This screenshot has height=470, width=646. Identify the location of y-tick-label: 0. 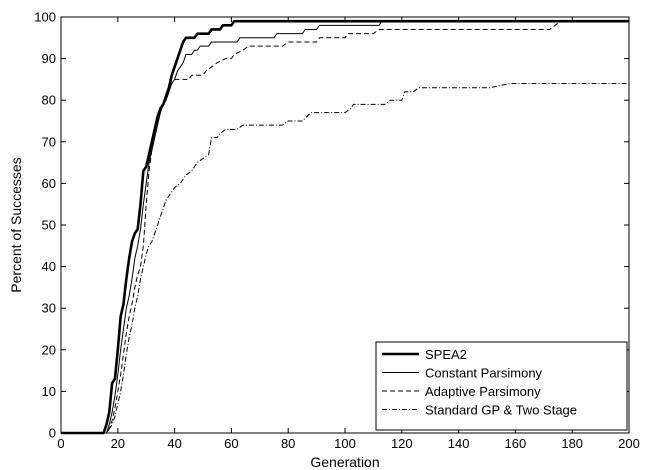
(52, 433).